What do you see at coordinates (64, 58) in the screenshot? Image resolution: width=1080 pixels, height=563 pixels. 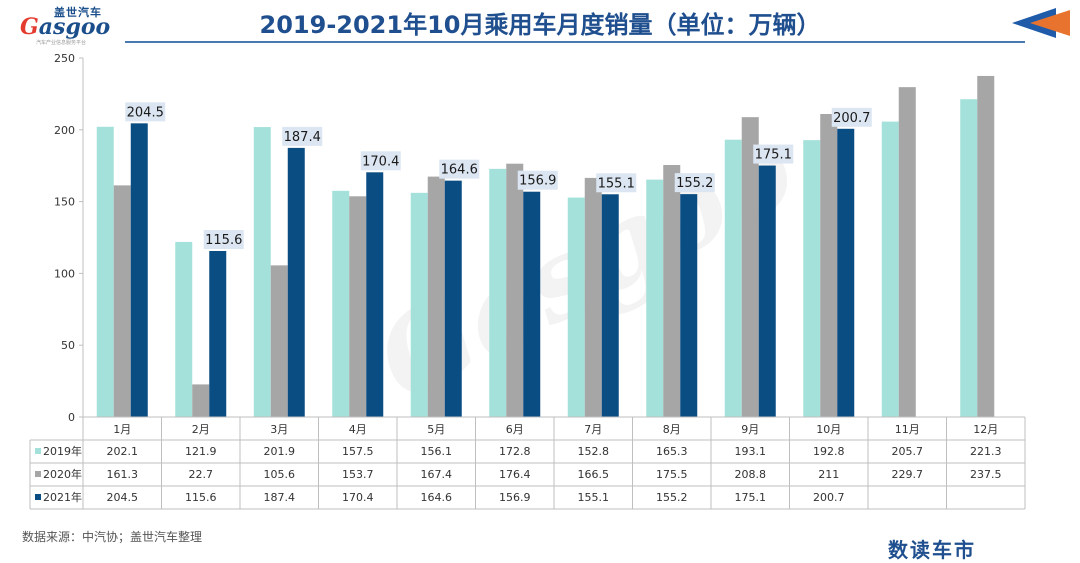 I see `y-tick-label: 250` at bounding box center [64, 58].